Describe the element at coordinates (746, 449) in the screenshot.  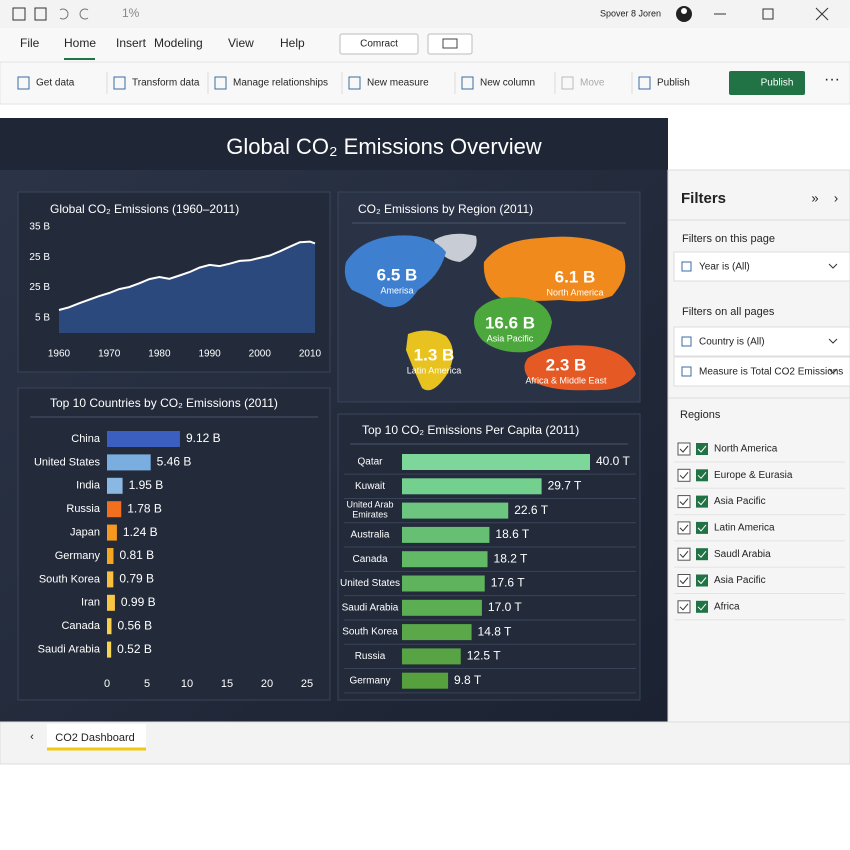
I see `region-option: North America` at that location.